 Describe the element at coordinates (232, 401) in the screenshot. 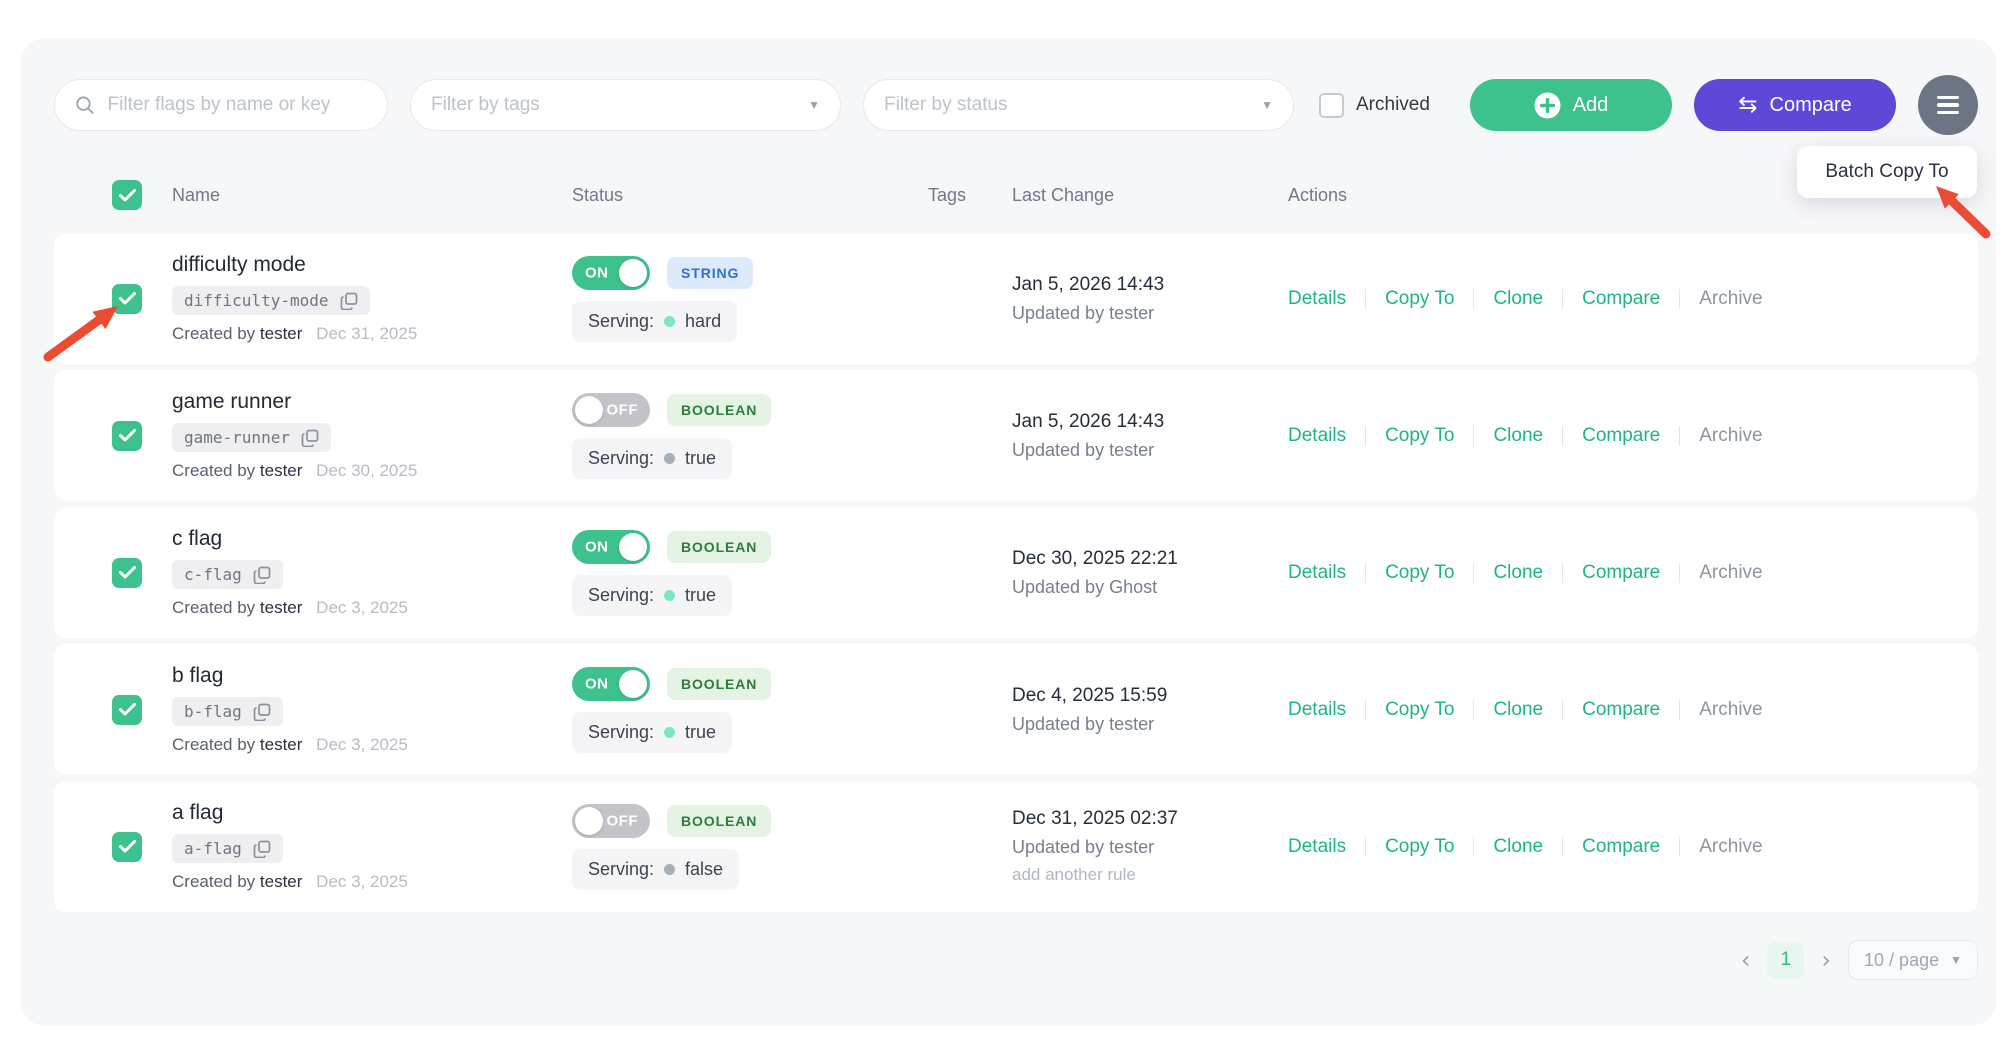

I see `flag-name: game runner` at that location.